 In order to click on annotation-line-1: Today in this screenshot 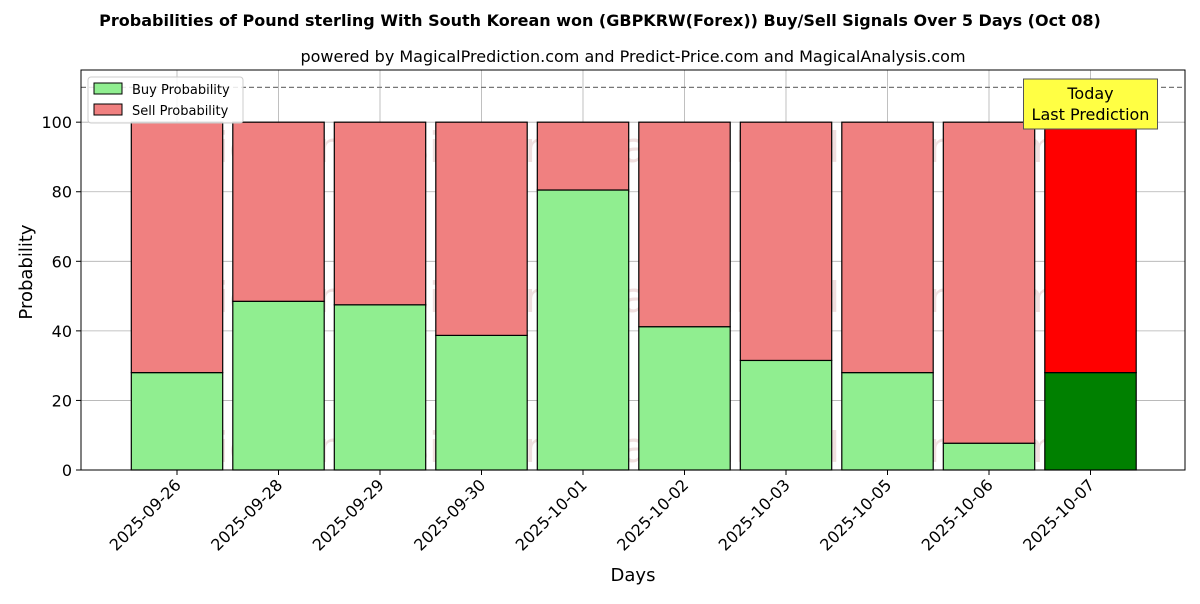, I will do `click(1089, 93)`.